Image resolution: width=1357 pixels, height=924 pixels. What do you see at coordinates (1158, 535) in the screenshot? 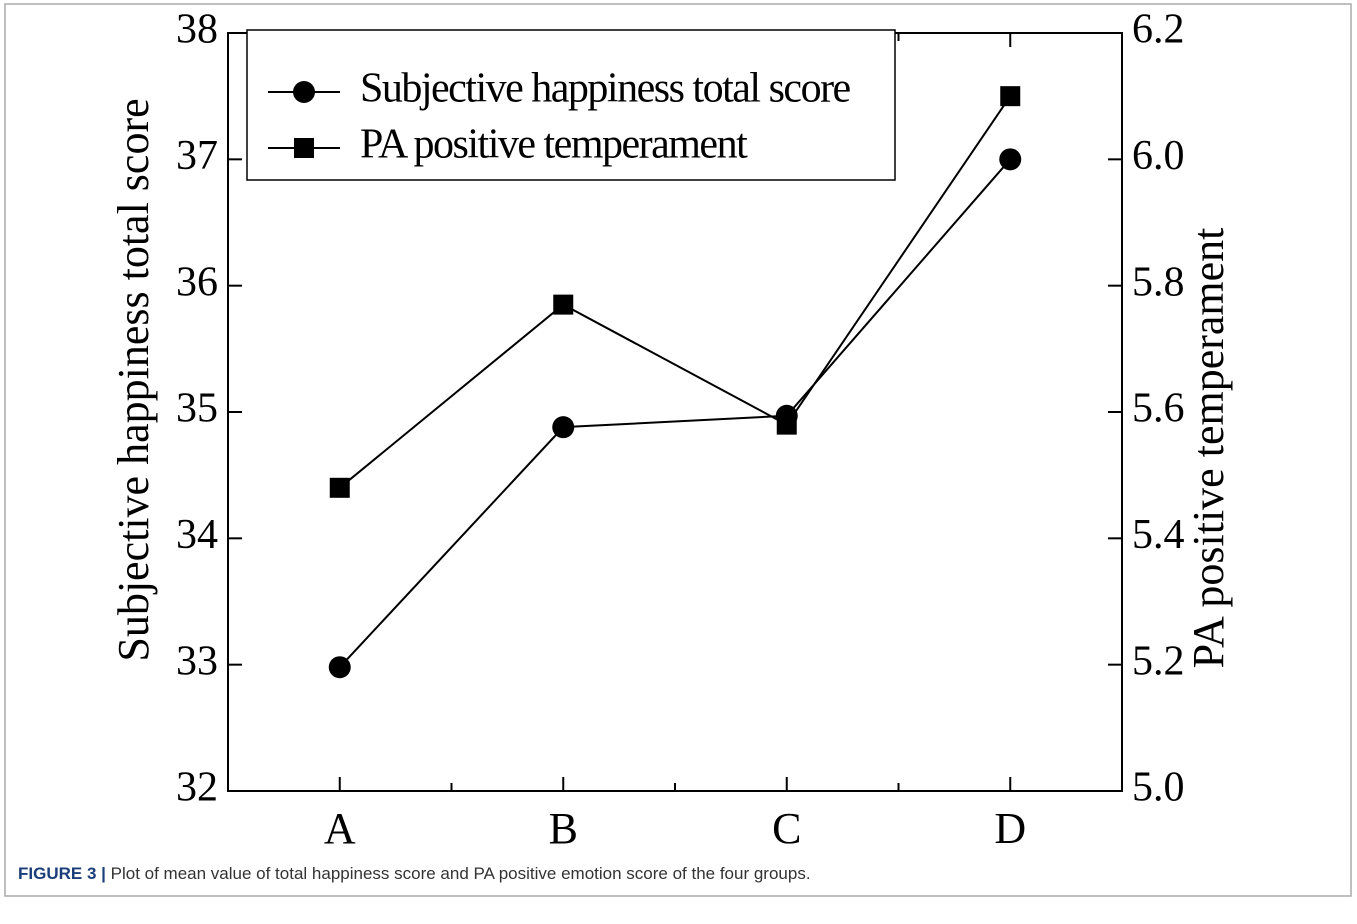
I see `y2-tick-label: 5.4` at bounding box center [1158, 535].